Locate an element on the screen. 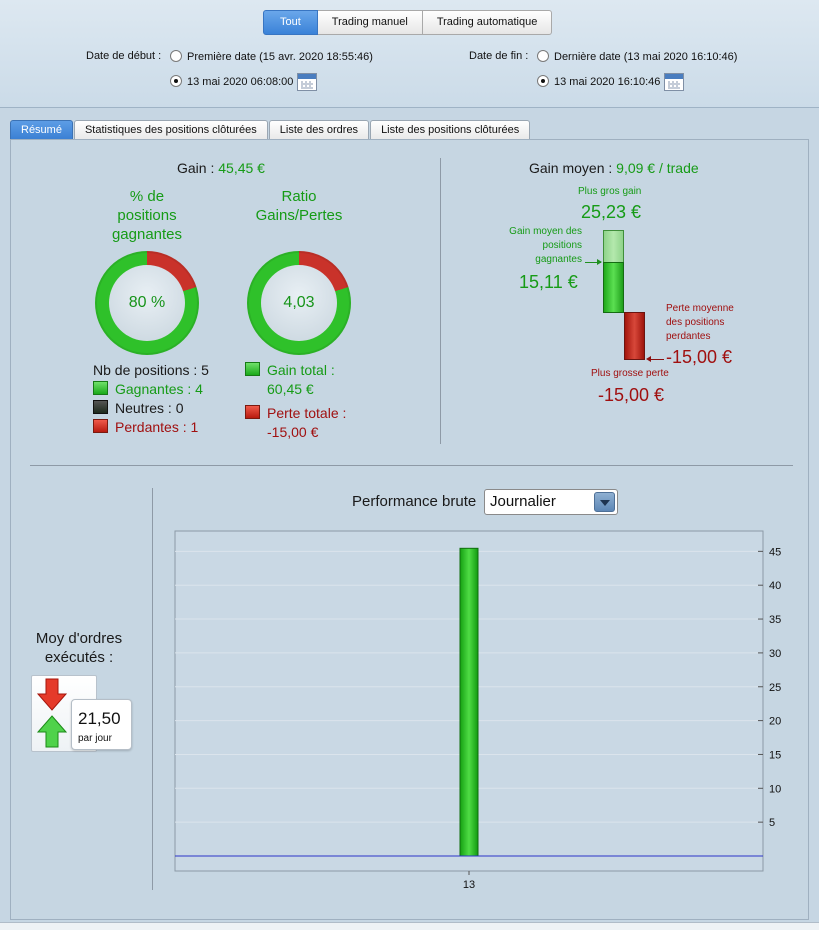  end-date-label: Date de fin : is located at coordinates (499, 56).